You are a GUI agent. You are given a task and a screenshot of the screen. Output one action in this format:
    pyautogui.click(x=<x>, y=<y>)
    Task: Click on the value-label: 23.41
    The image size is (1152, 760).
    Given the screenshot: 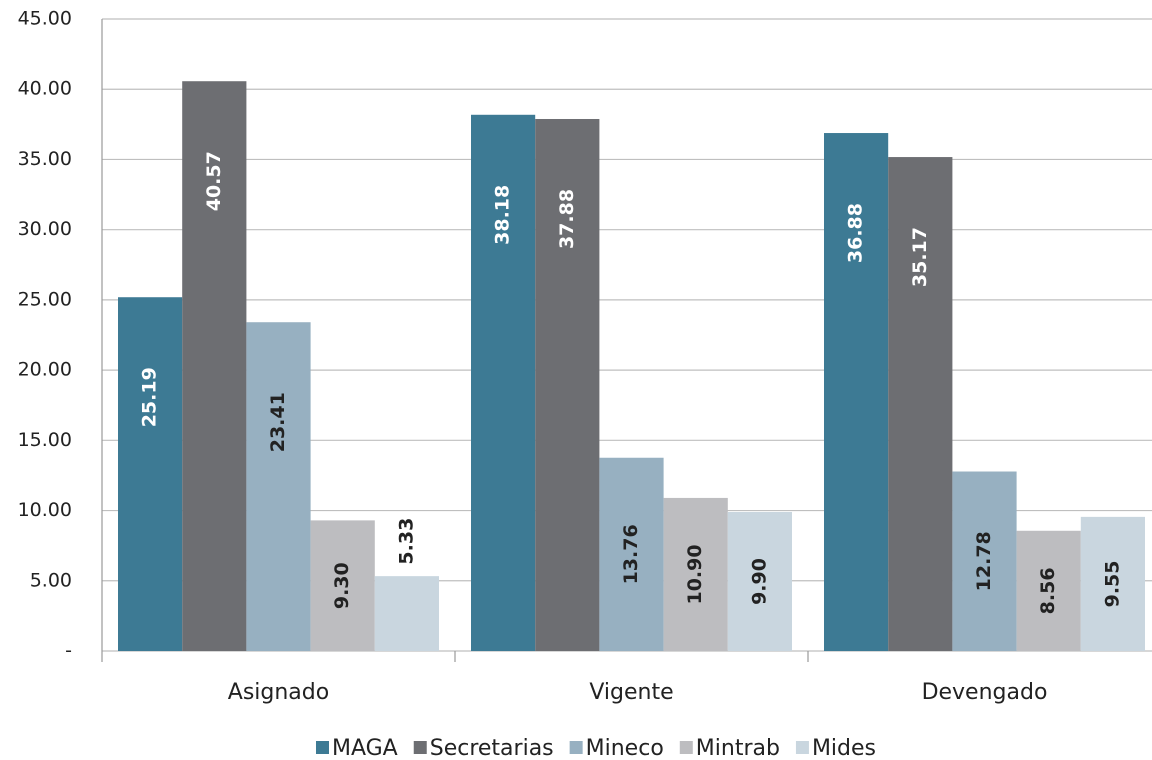 What is the action you would take?
    pyautogui.click(x=278, y=422)
    